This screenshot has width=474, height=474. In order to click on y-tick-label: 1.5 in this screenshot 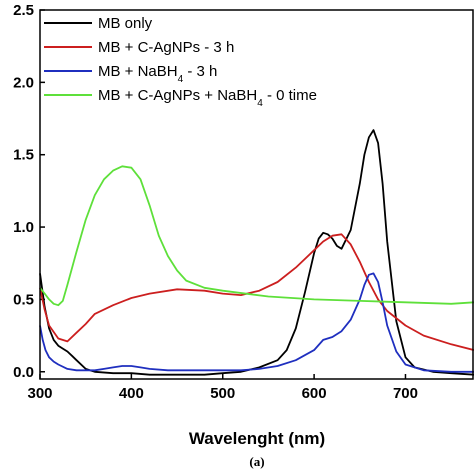, I will do `click(23, 155)`.